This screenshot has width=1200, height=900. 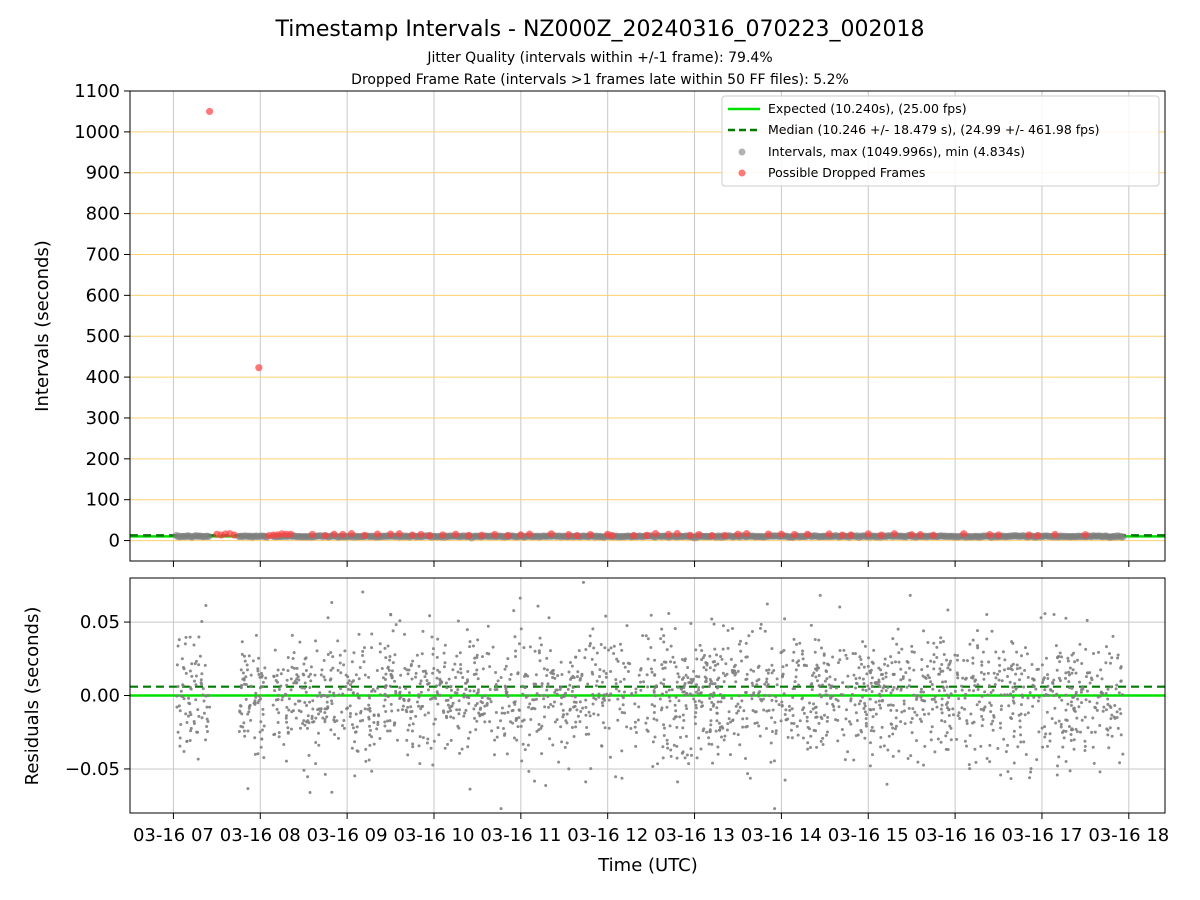 I want to click on legend-box, so click(x=940, y=141).